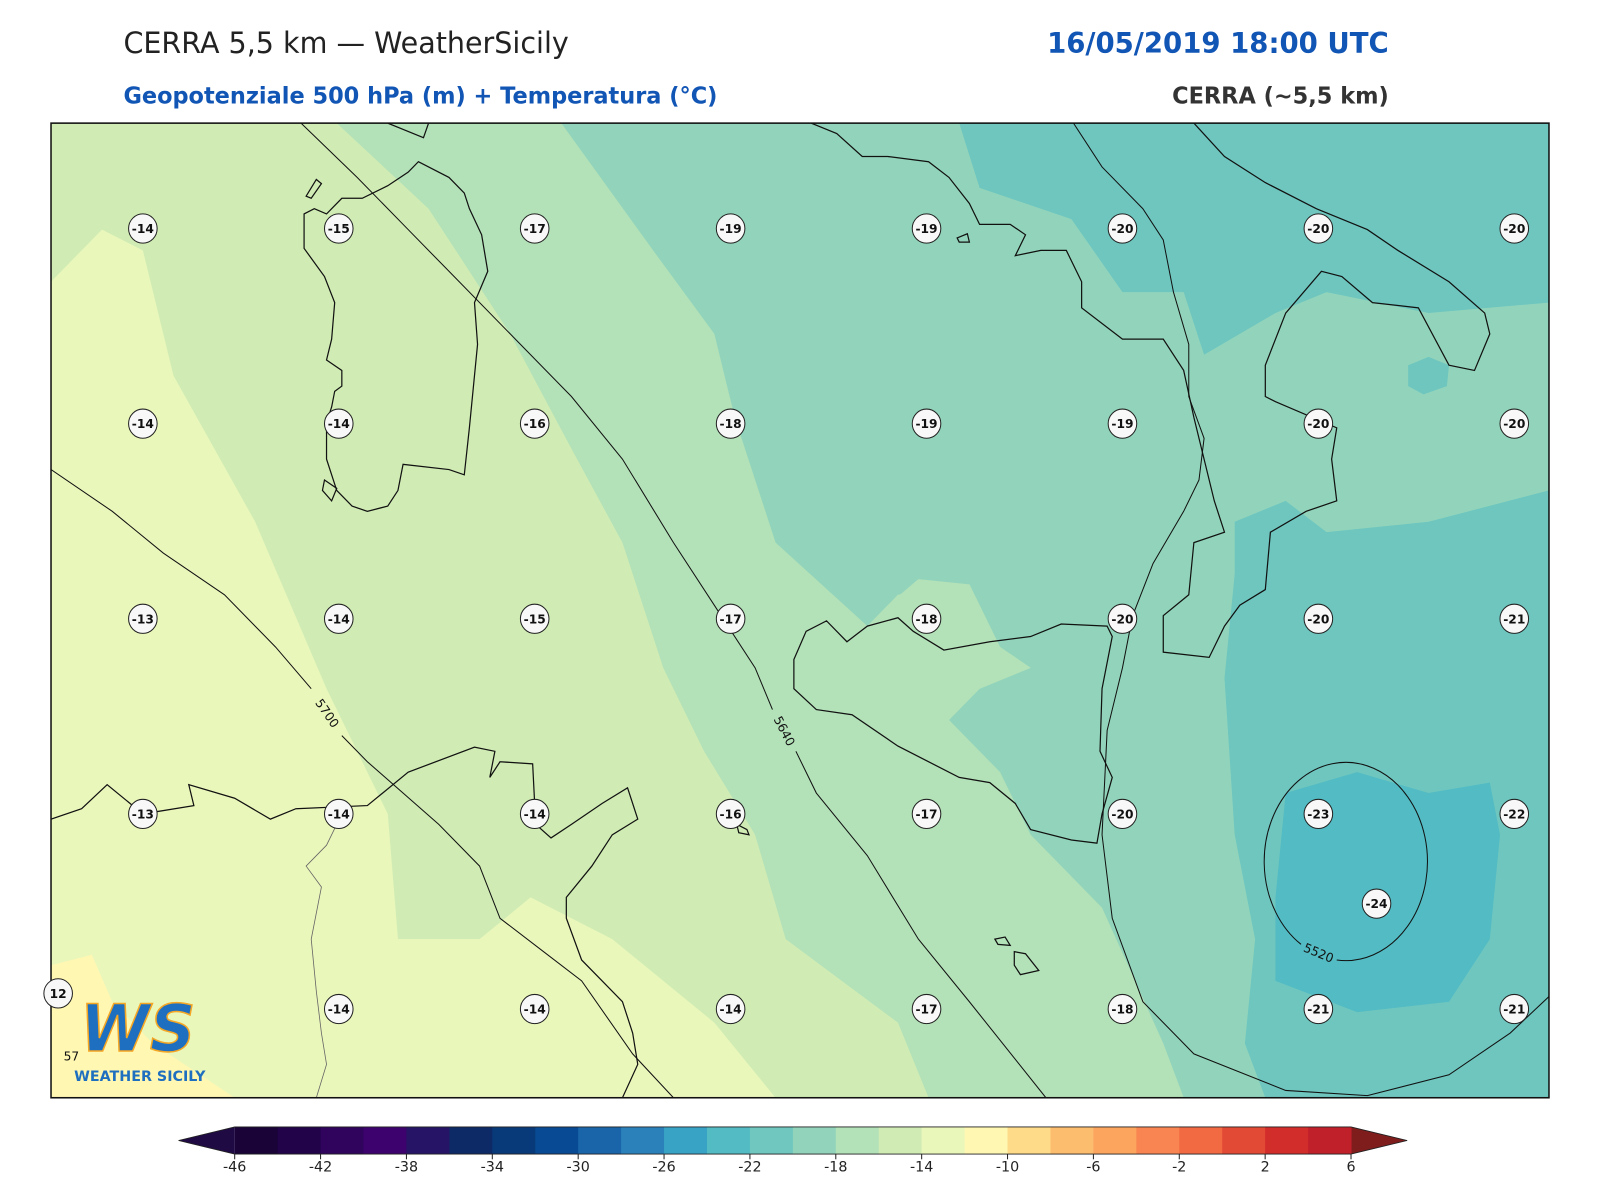  What do you see at coordinates (492, 1168) in the screenshot?
I see `colorbar-tick-label: -34` at bounding box center [492, 1168].